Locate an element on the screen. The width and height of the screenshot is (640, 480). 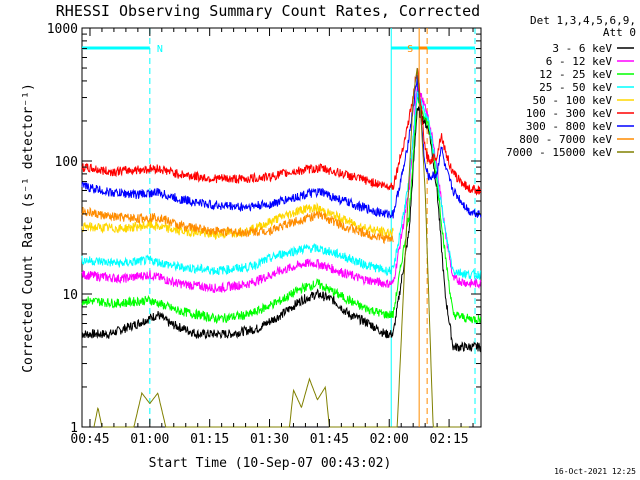
x-tick-label: 01:30 is located at coordinates (269, 439).